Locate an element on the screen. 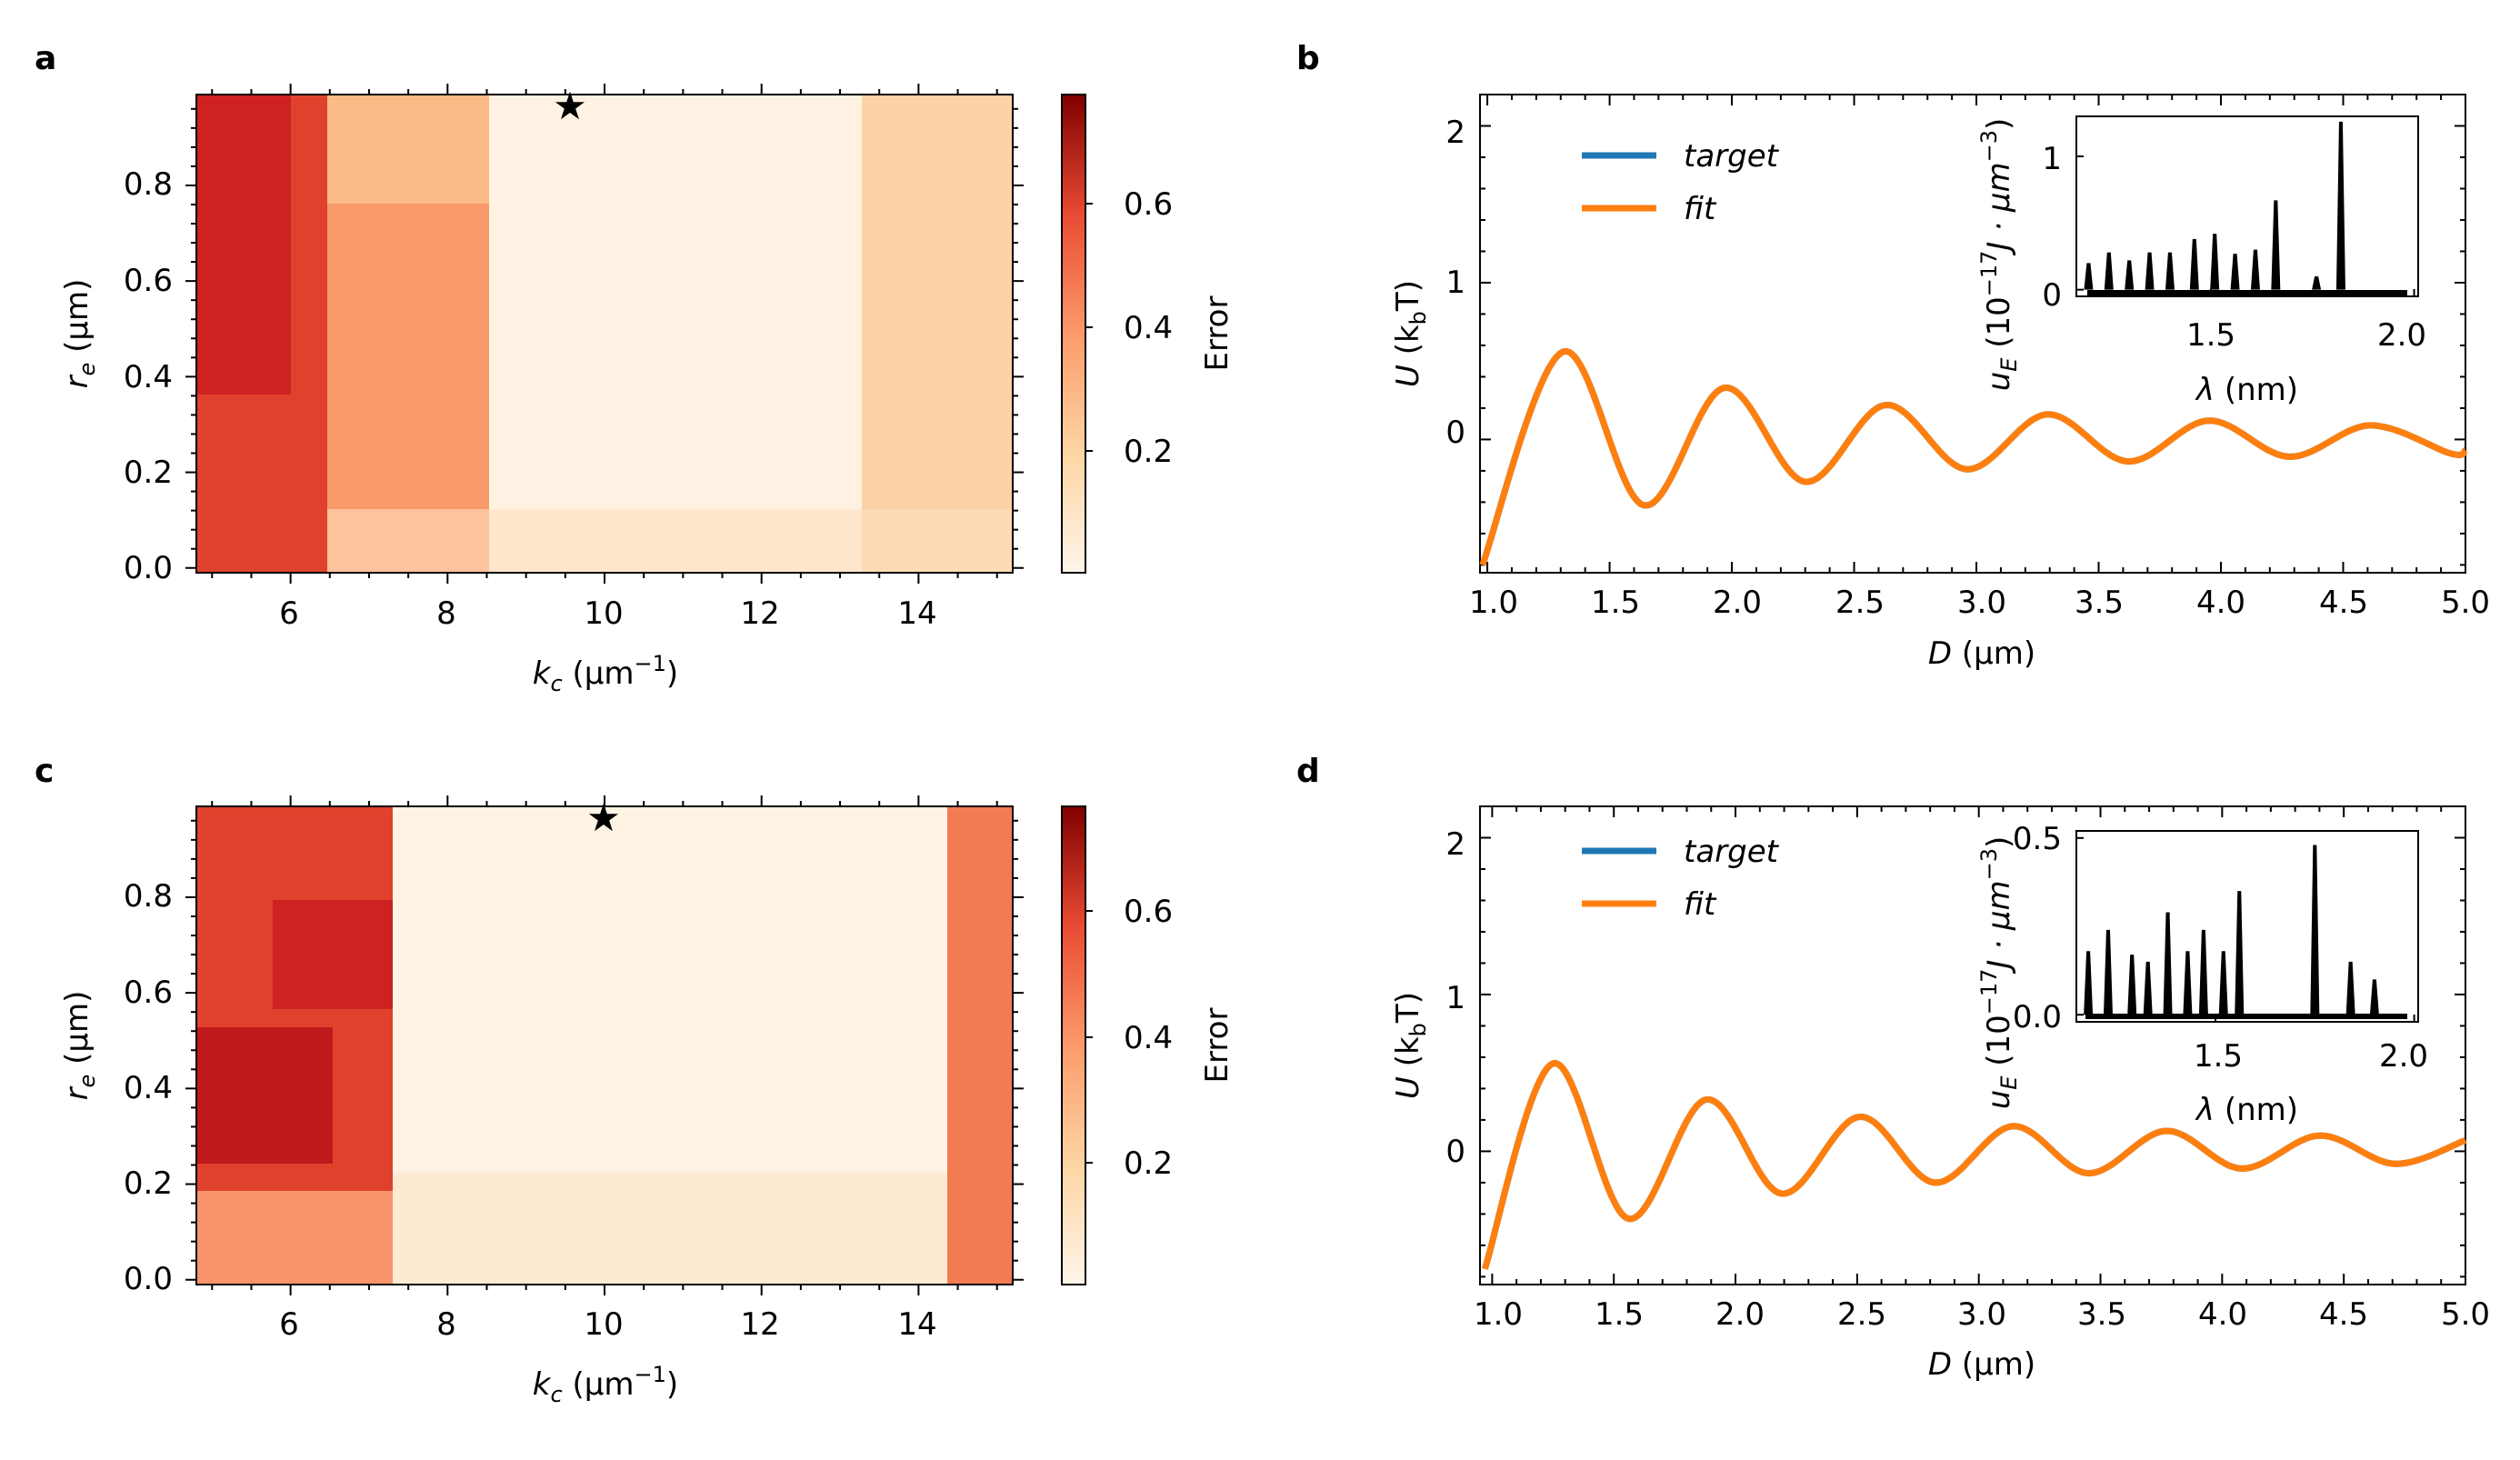  colorbar-c-tick-1: 0.4 is located at coordinates (1148, 1038).